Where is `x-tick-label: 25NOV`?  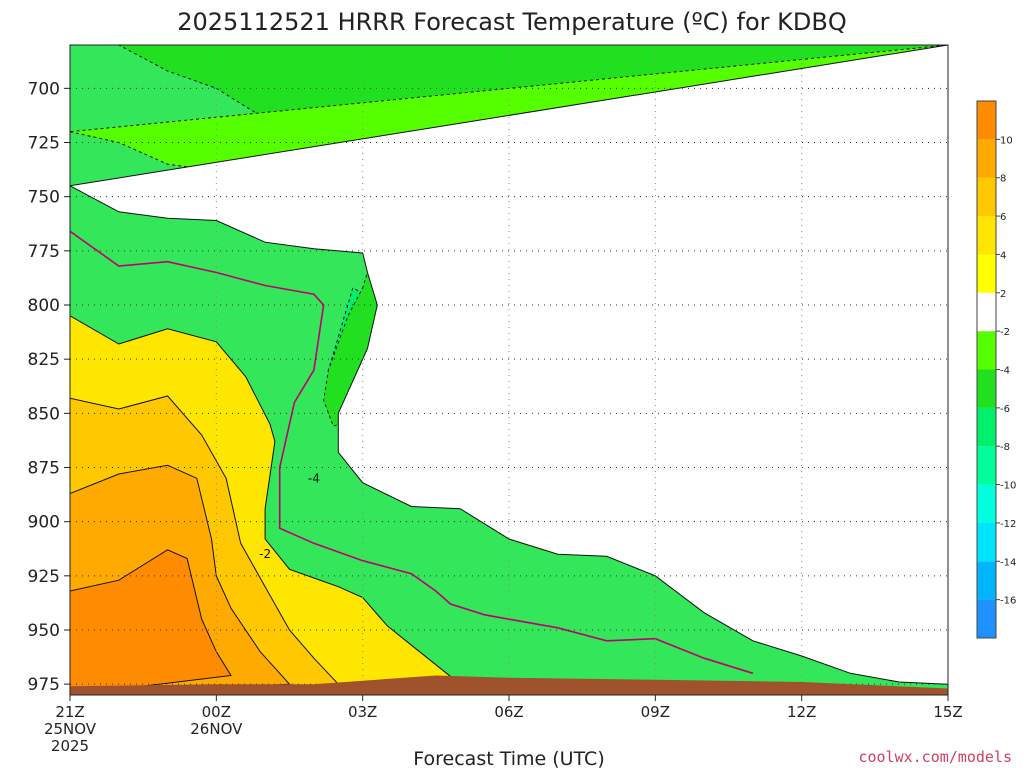 x-tick-label: 25NOV is located at coordinates (70, 729).